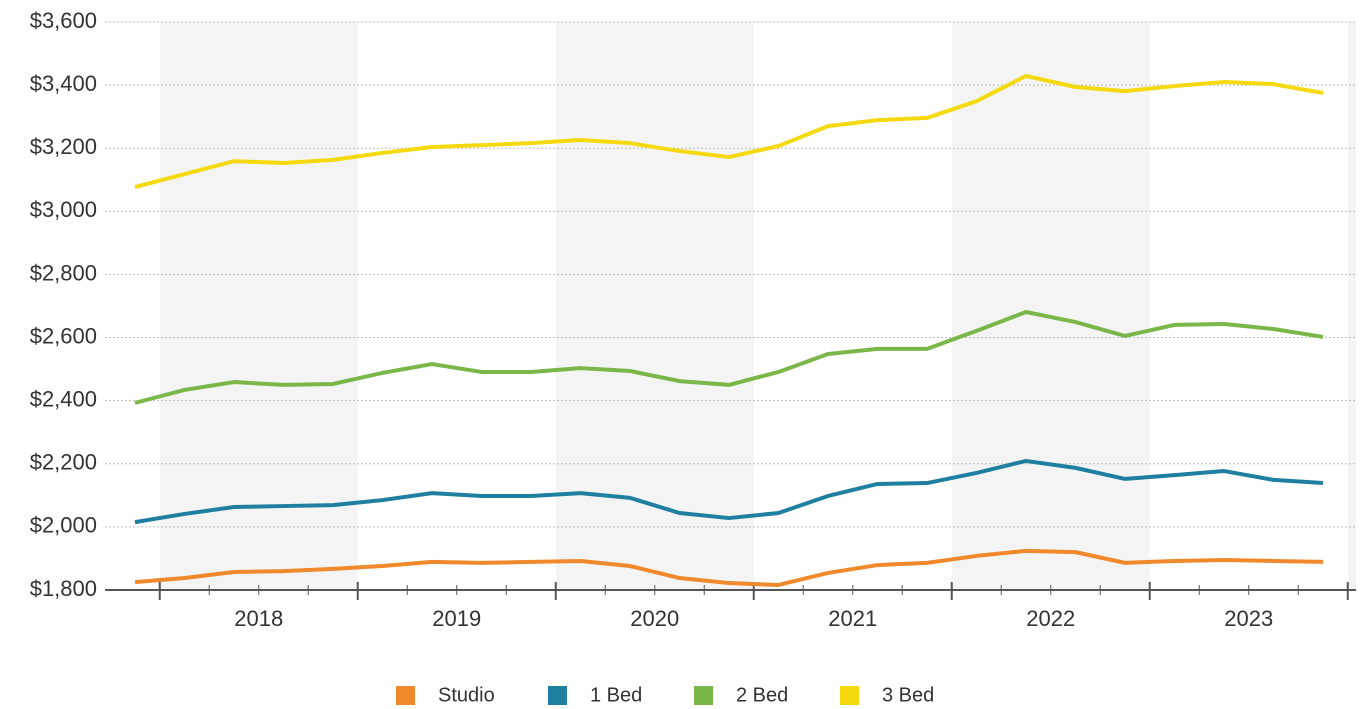 The width and height of the screenshot is (1366, 709). Describe the element at coordinates (63, 209) in the screenshot. I see `y-tick-label: $3,000` at that location.